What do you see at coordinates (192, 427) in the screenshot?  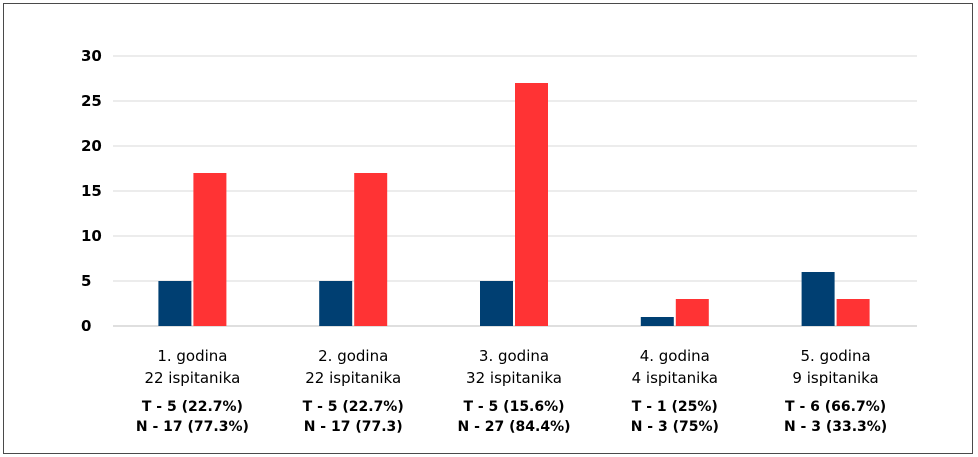 I see `category-stat-n: N - 17 (77.3%)` at bounding box center [192, 427].